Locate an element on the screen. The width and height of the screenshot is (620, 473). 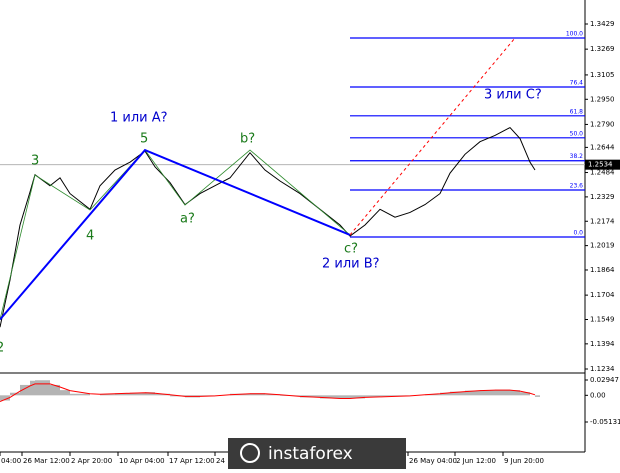
fib-label: 23.6 is located at coordinates (577, 185).